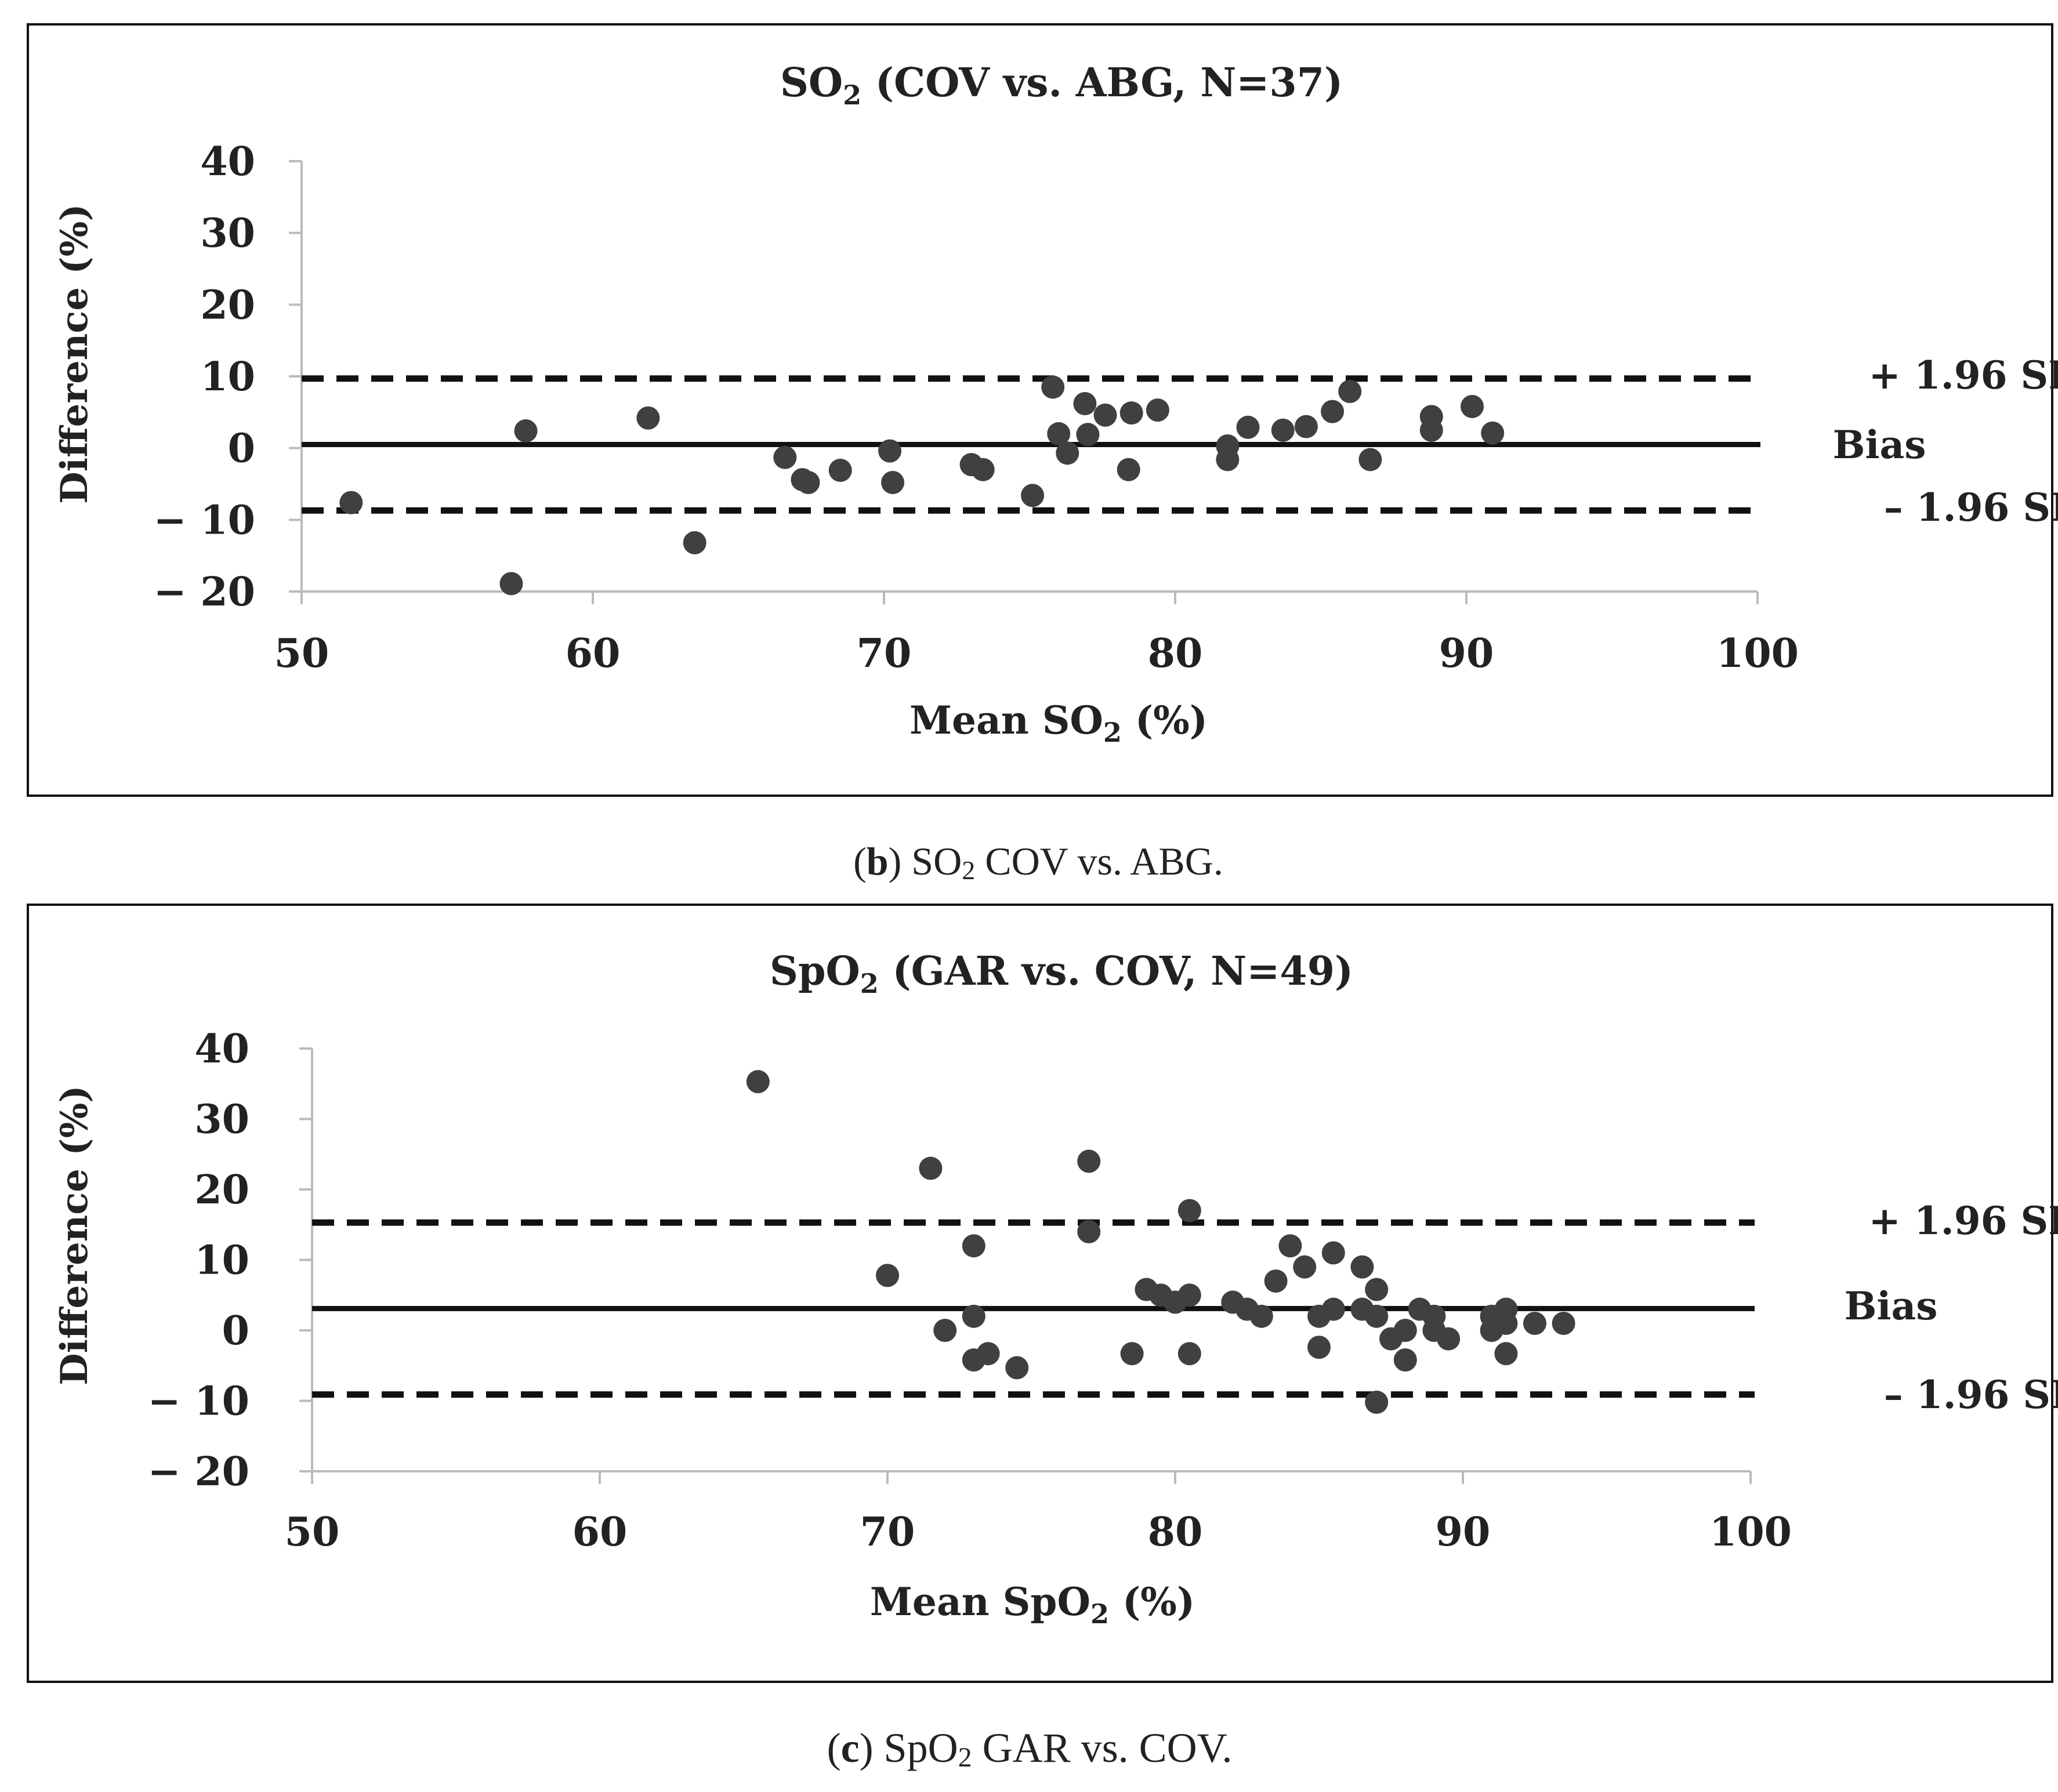  What do you see at coordinates (221, 1190) in the screenshot?
I see `y-tick-label: 20` at bounding box center [221, 1190].